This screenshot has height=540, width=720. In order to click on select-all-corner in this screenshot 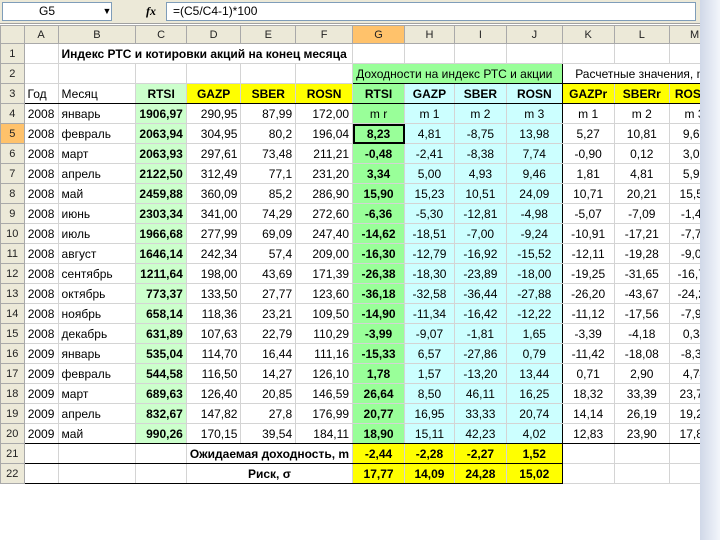, I will do `click(12, 34)`.